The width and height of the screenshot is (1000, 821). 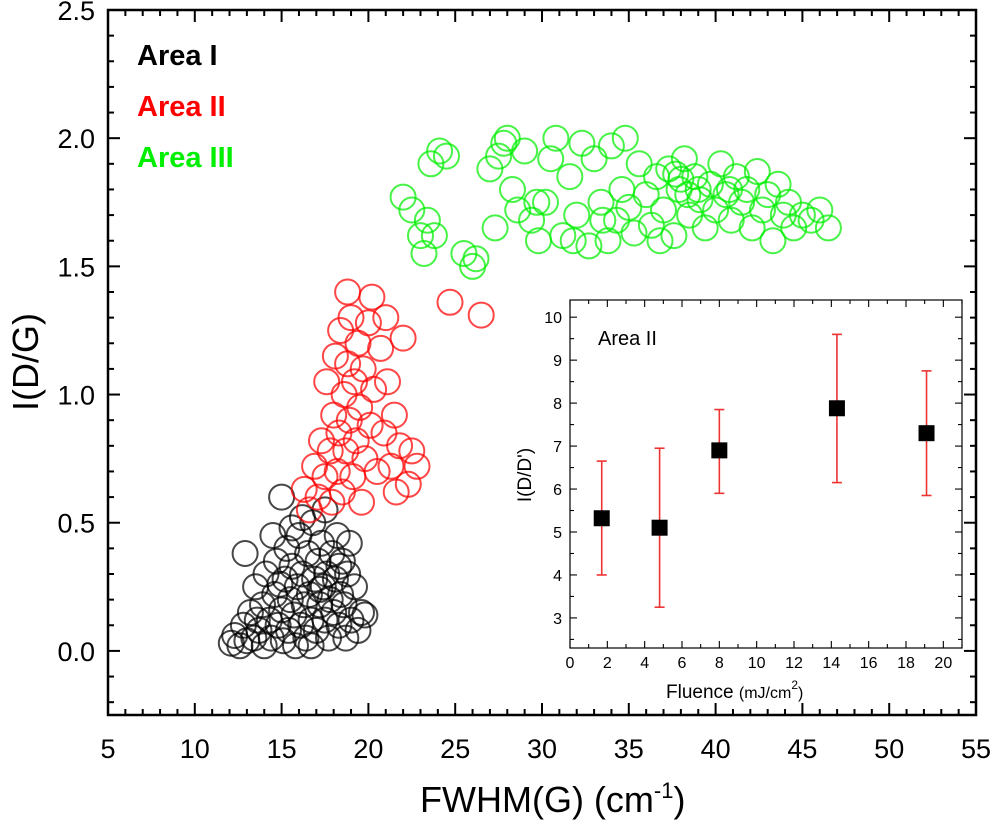 I want to click on inset-x-tick-label: 4, so click(x=644, y=663).